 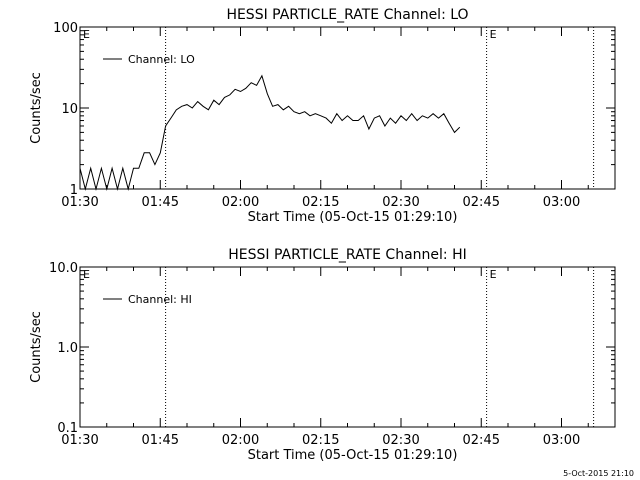 I want to click on panel-2-x-tick-label: 03:00, so click(x=561, y=440).